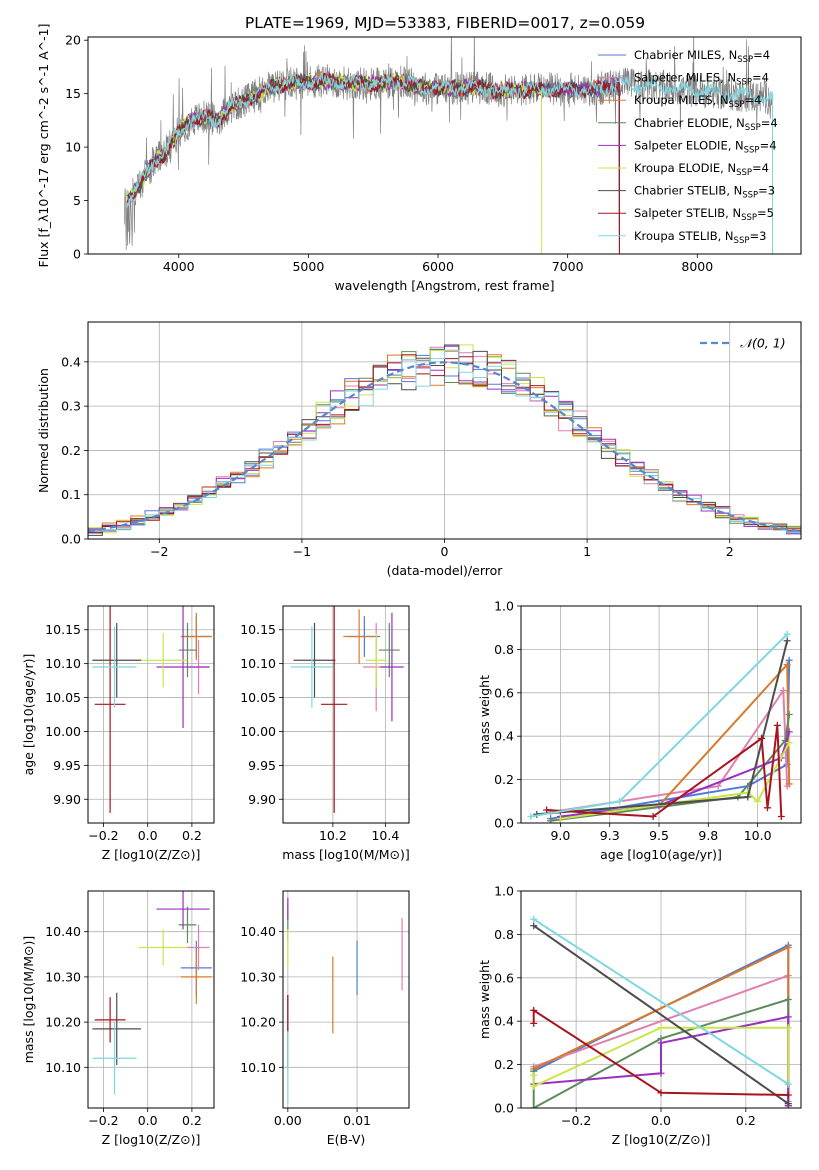 Image resolution: width=819 pixels, height=1170 pixels. I want to click on weight-line-chabrier-stelib, so click(662, 728).